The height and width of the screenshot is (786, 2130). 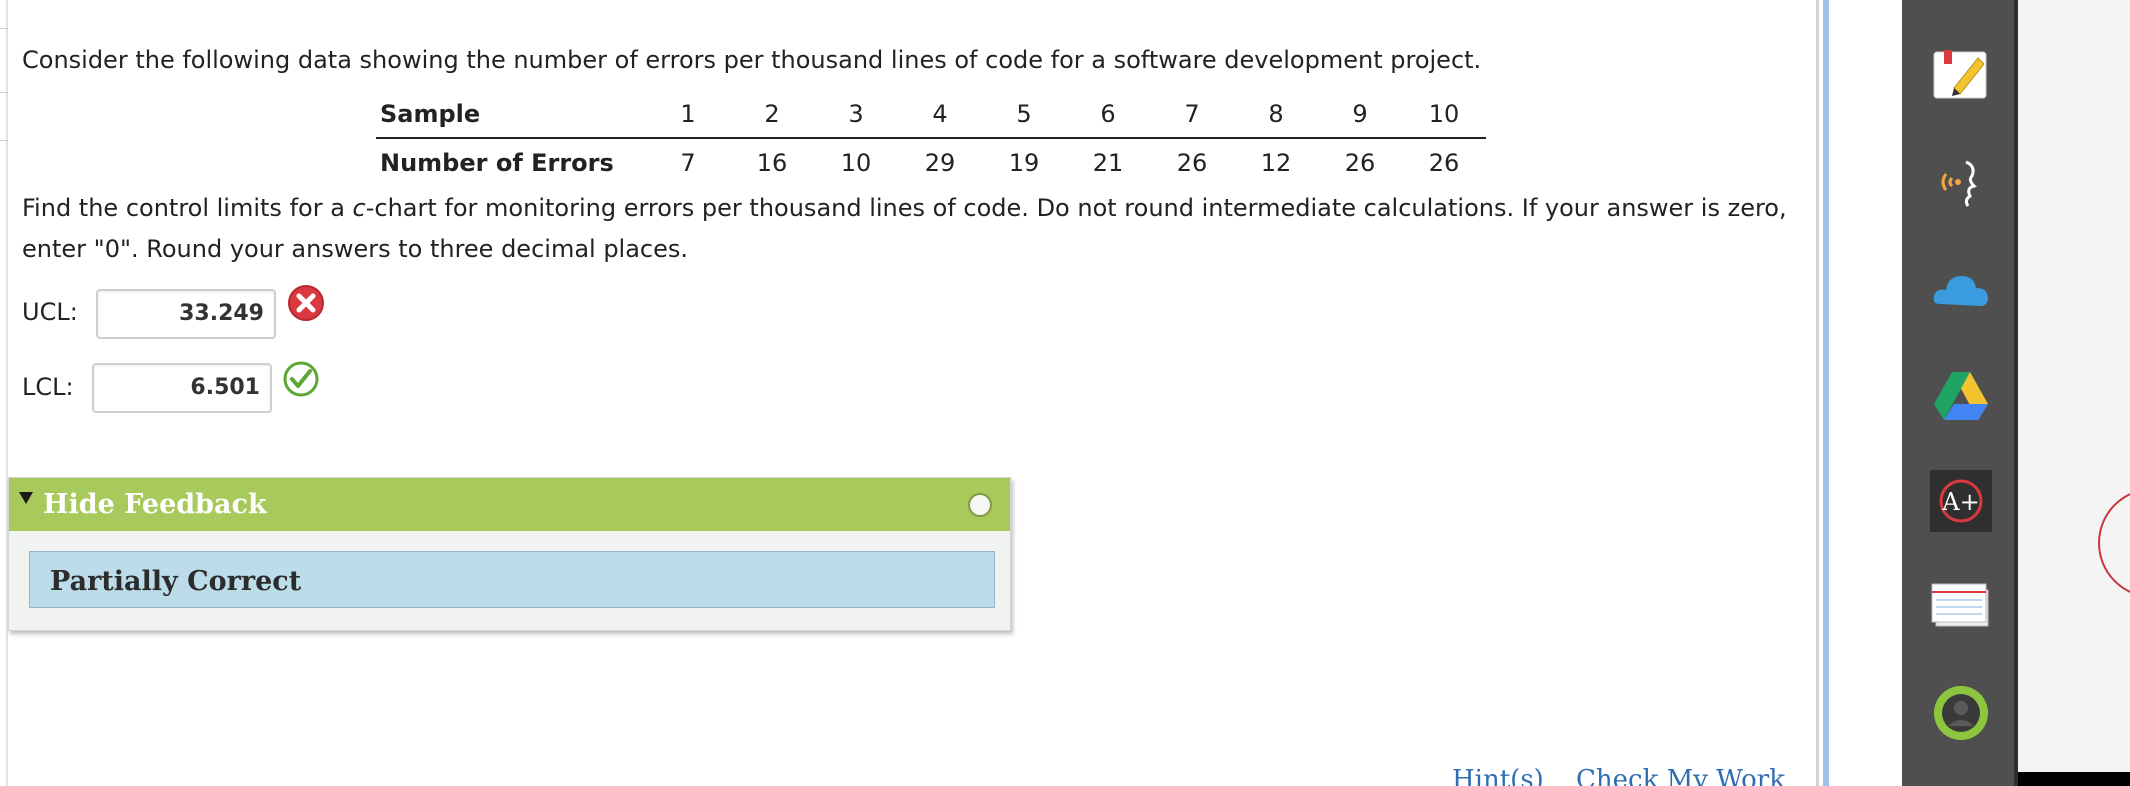 What do you see at coordinates (1108, 162) in the screenshot?
I see `errors-cell: 21` at bounding box center [1108, 162].